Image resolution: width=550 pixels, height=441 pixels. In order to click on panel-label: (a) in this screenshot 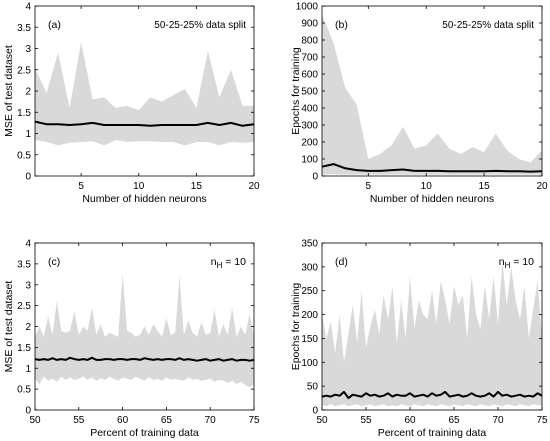, I will do `click(54, 25)`.